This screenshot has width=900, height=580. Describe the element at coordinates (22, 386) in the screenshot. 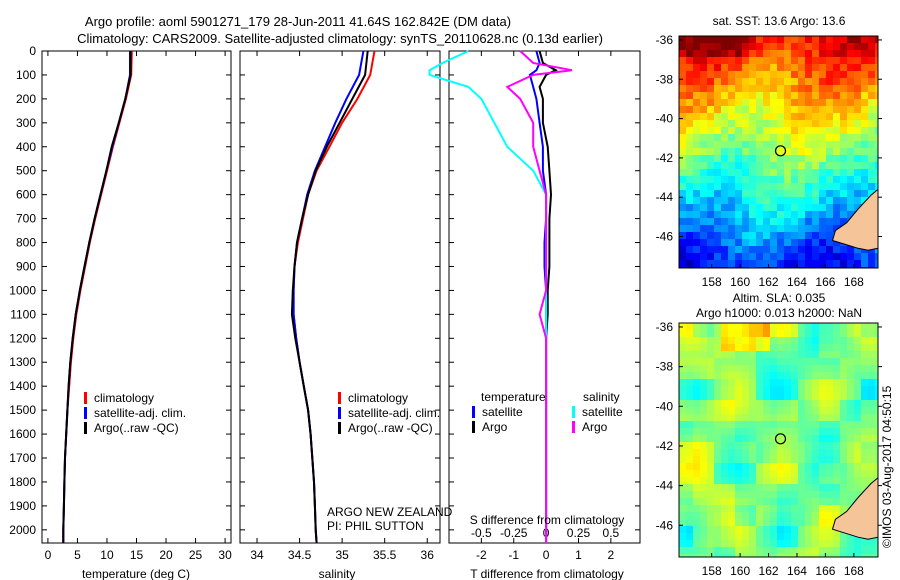

I see `depth-tick-label: 1400` at that location.